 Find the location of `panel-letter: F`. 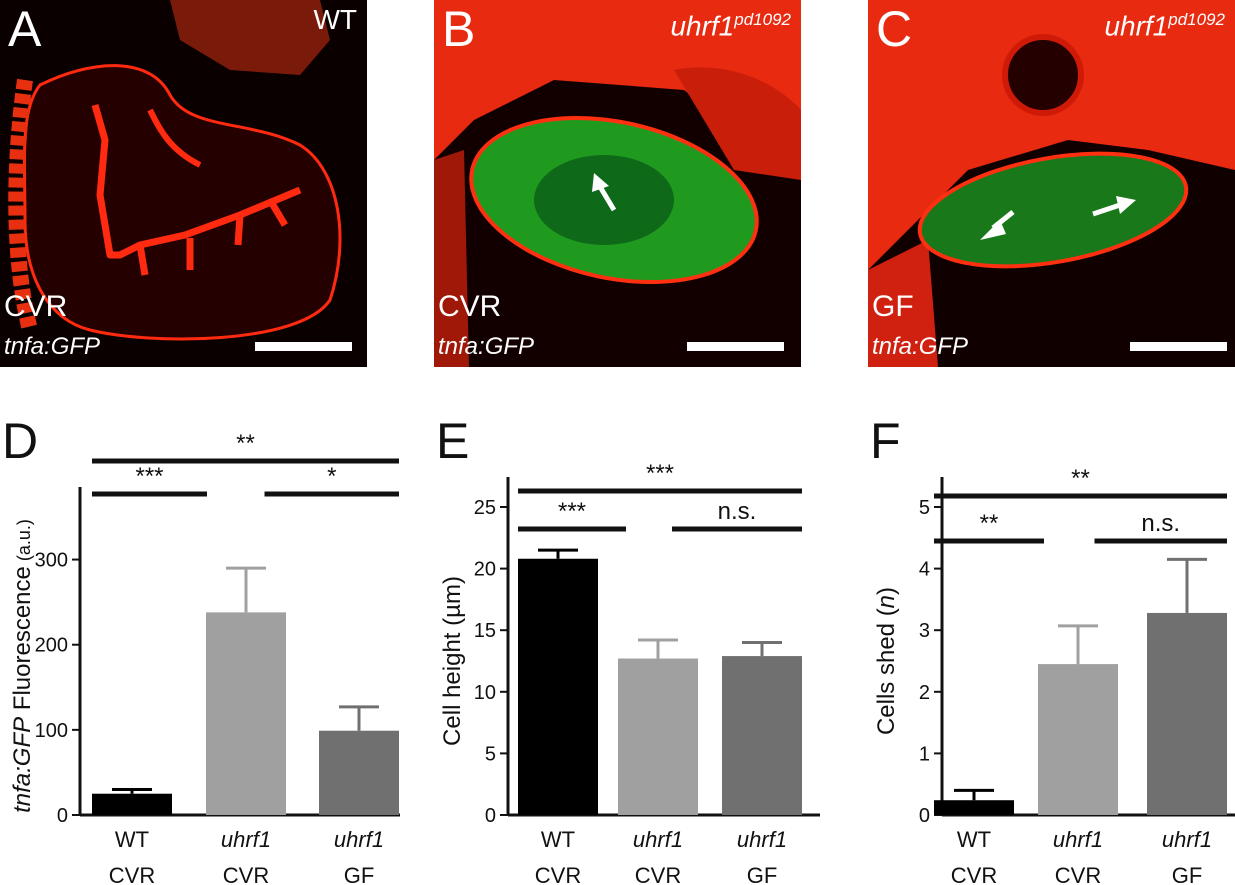

panel-letter: F is located at coordinates (885, 441).